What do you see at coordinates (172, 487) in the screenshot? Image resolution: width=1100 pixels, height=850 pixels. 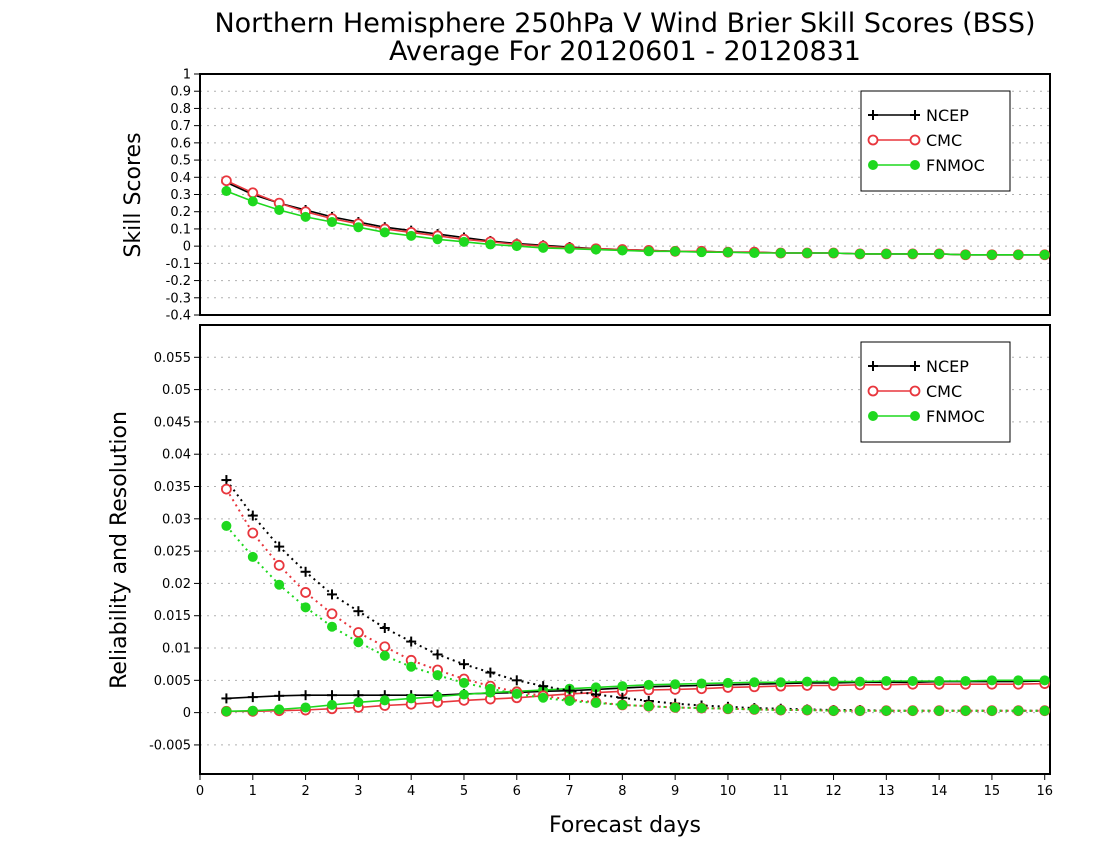 I see `bot-ytick-label-8: 0.035` at bounding box center [172, 487].